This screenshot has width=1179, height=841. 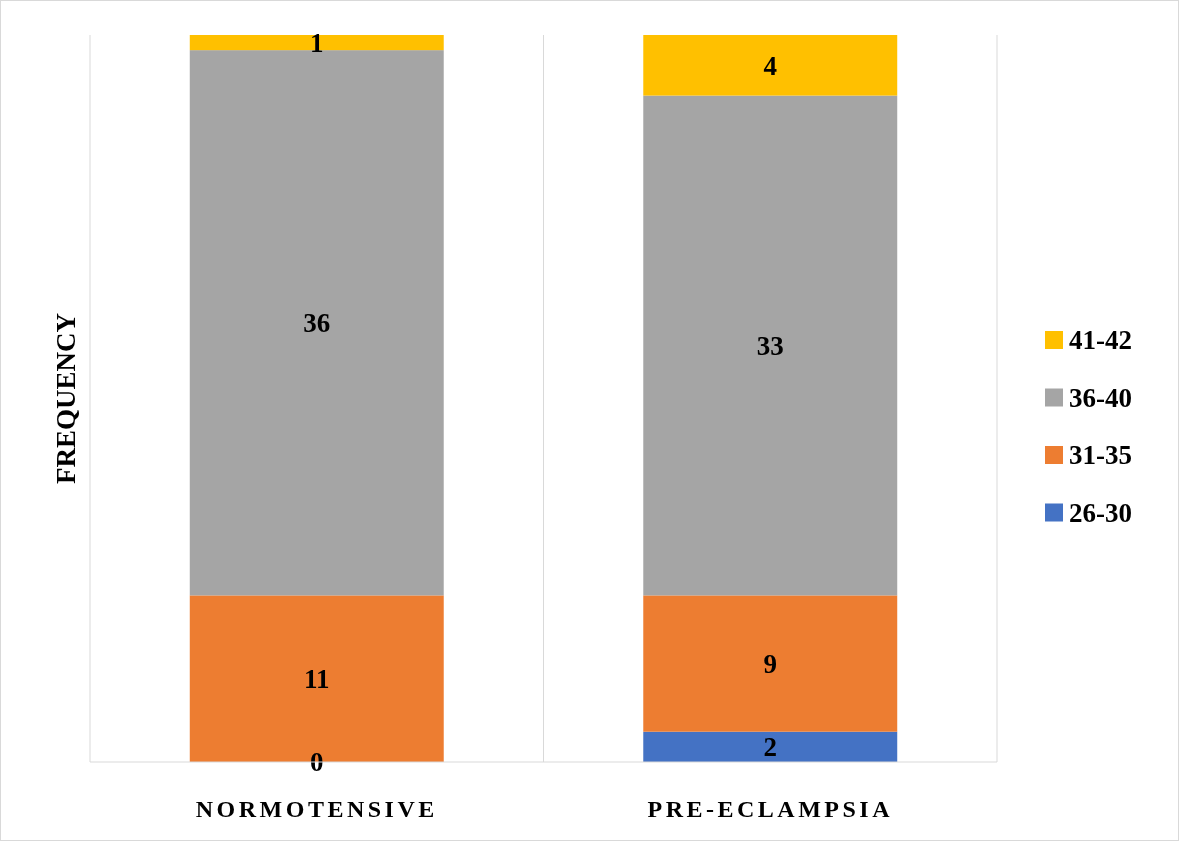 I want to click on data-label: 33, so click(x=770, y=345).